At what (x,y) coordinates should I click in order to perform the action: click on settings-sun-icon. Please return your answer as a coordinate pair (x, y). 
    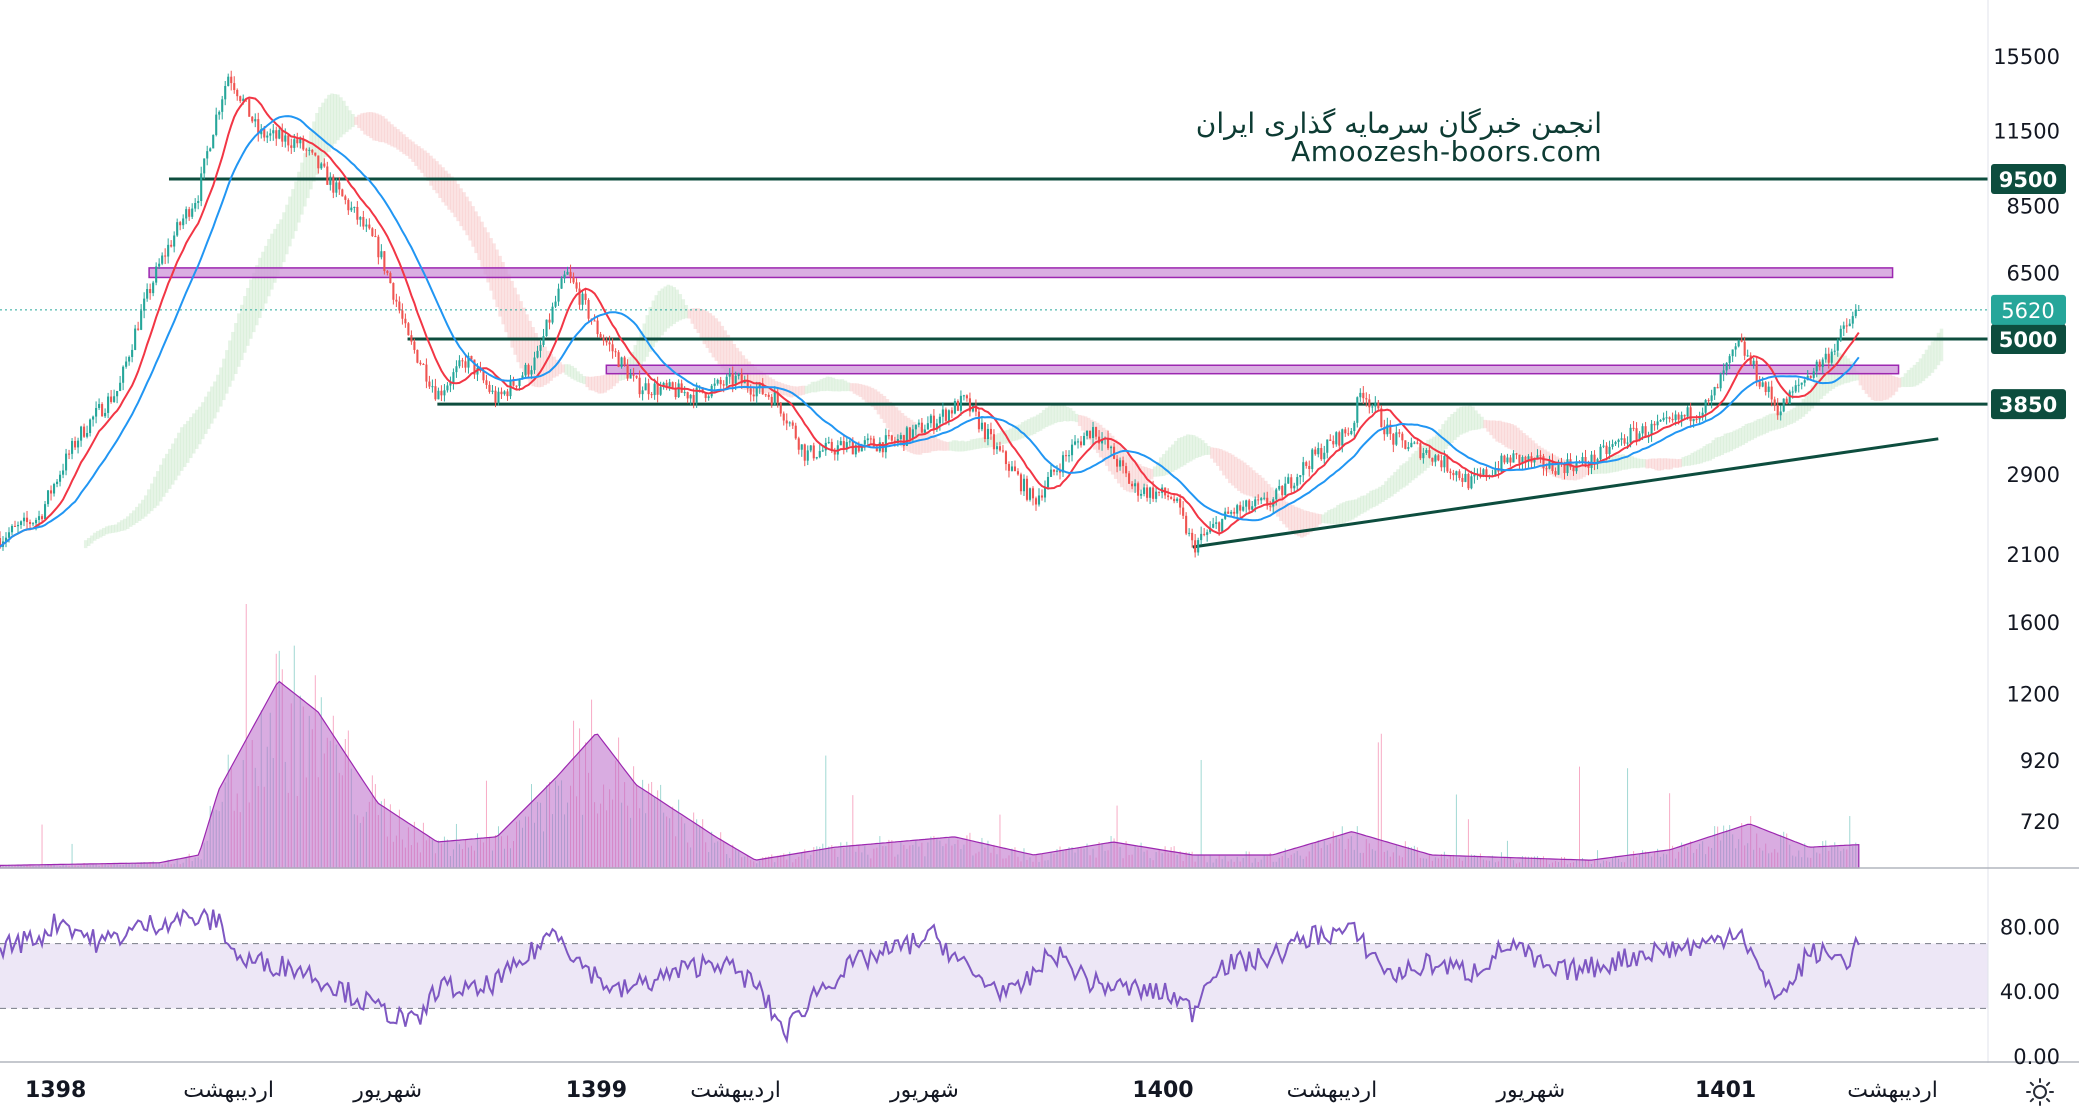
    Looking at the image, I should click on (2040, 1092).